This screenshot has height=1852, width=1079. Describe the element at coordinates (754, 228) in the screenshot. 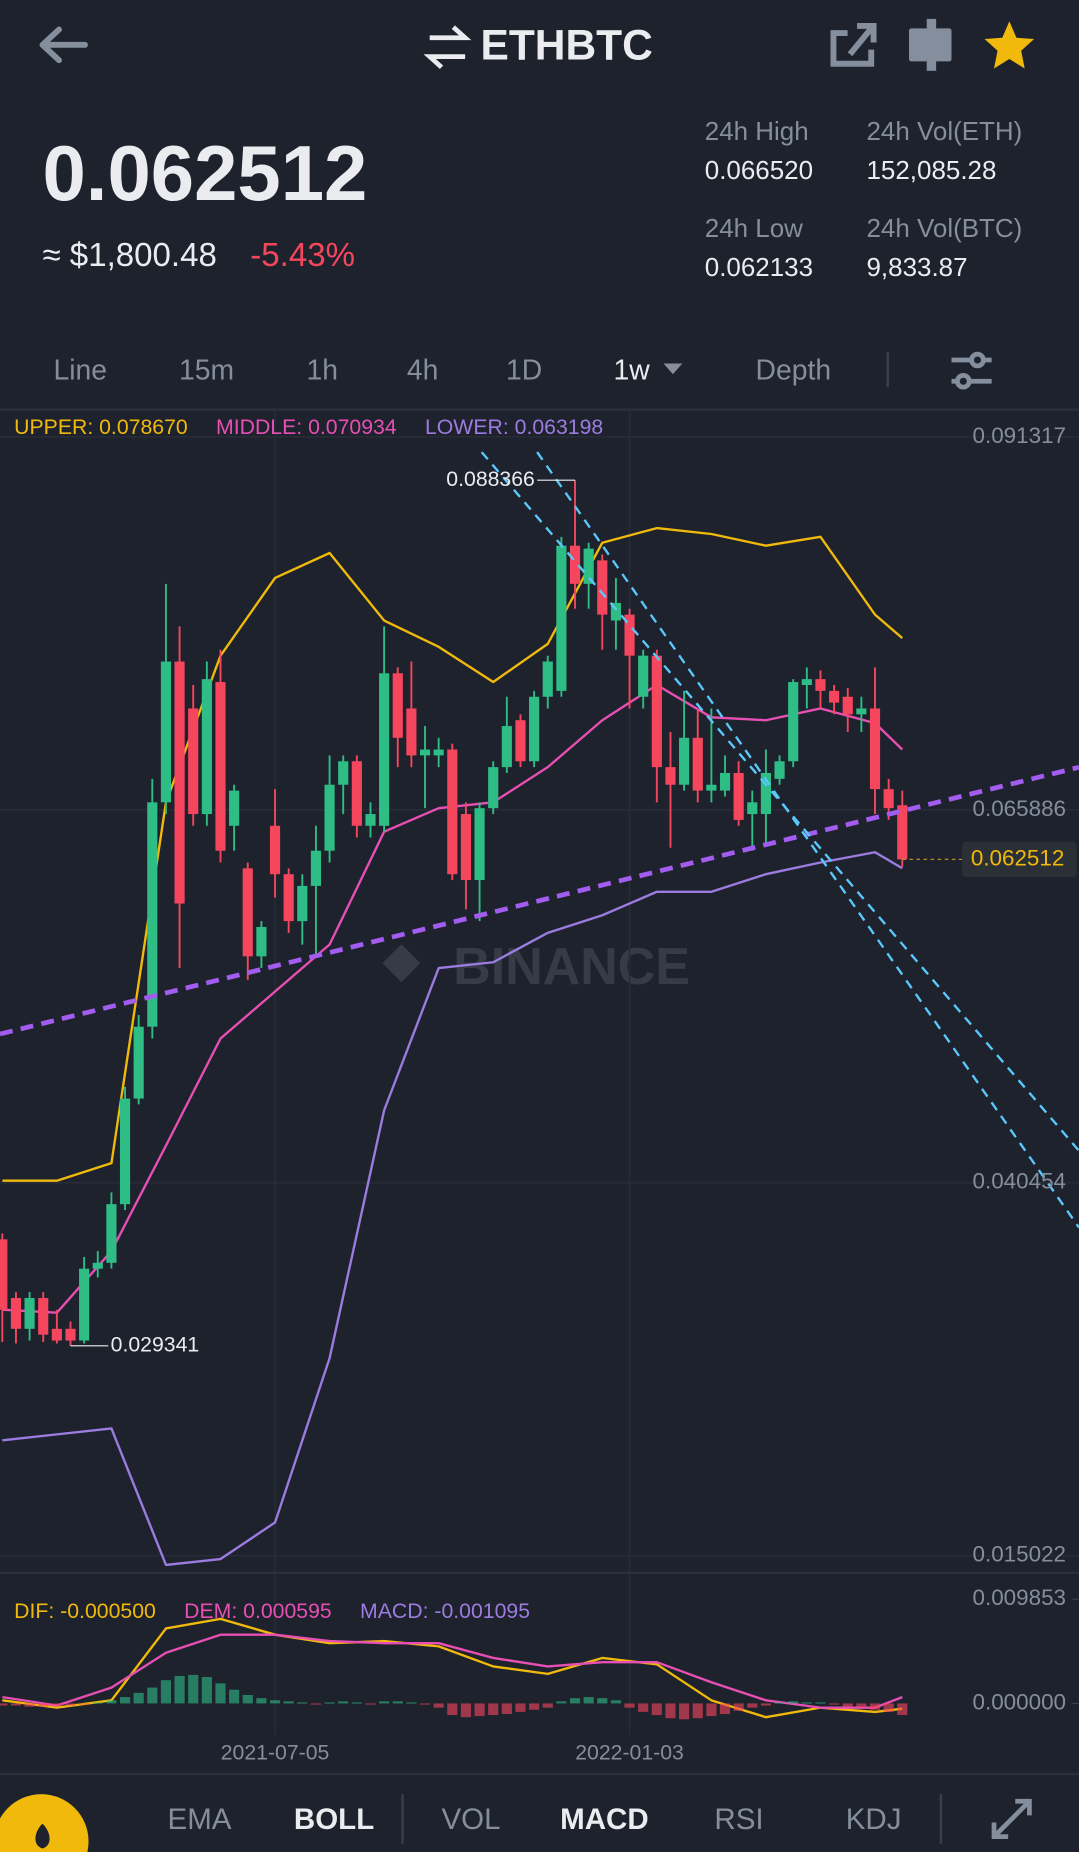

I see `stat-label: 24h Low` at that location.